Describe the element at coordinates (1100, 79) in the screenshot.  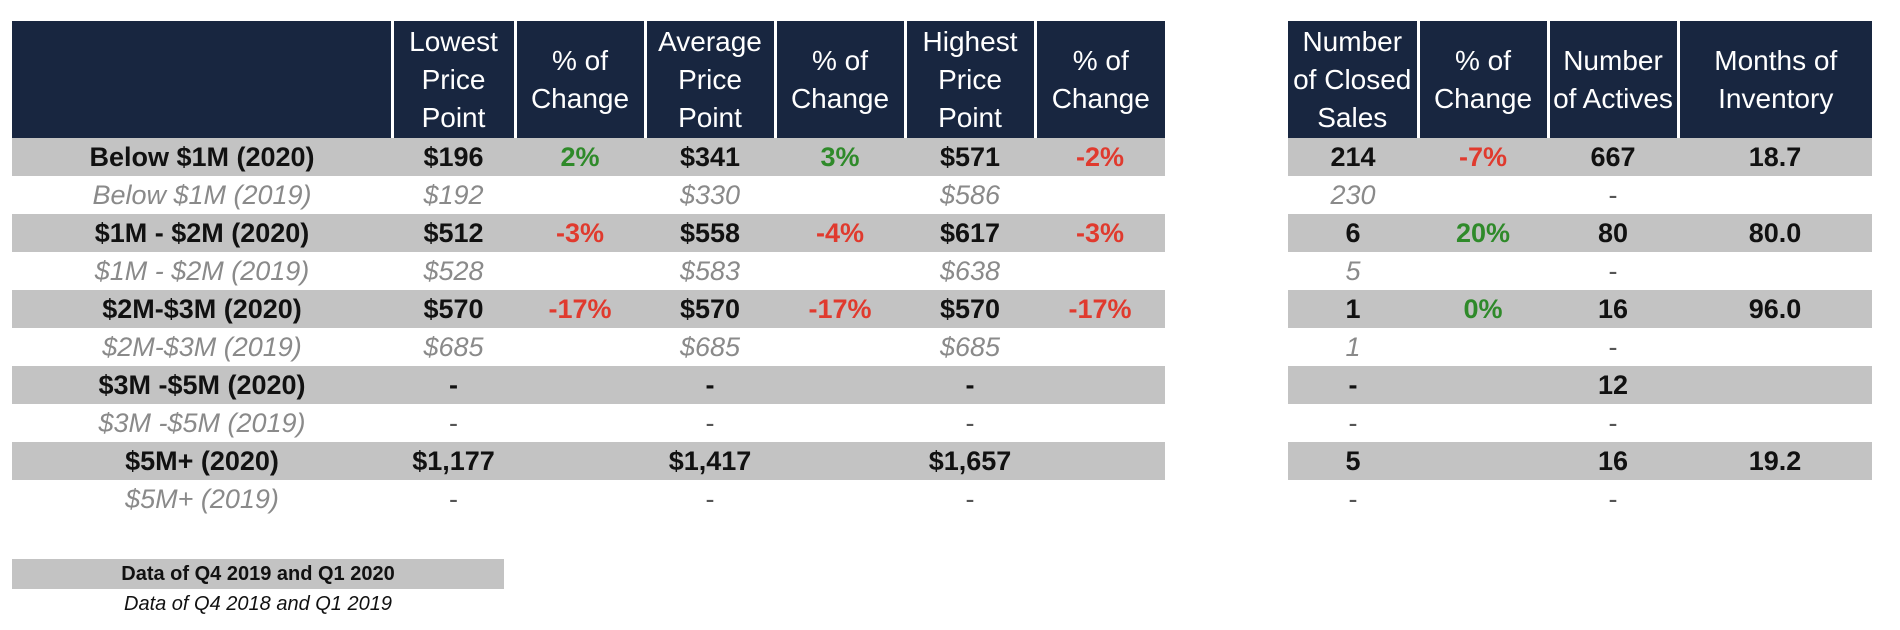
I see `left-header-6: % of Change` at that location.